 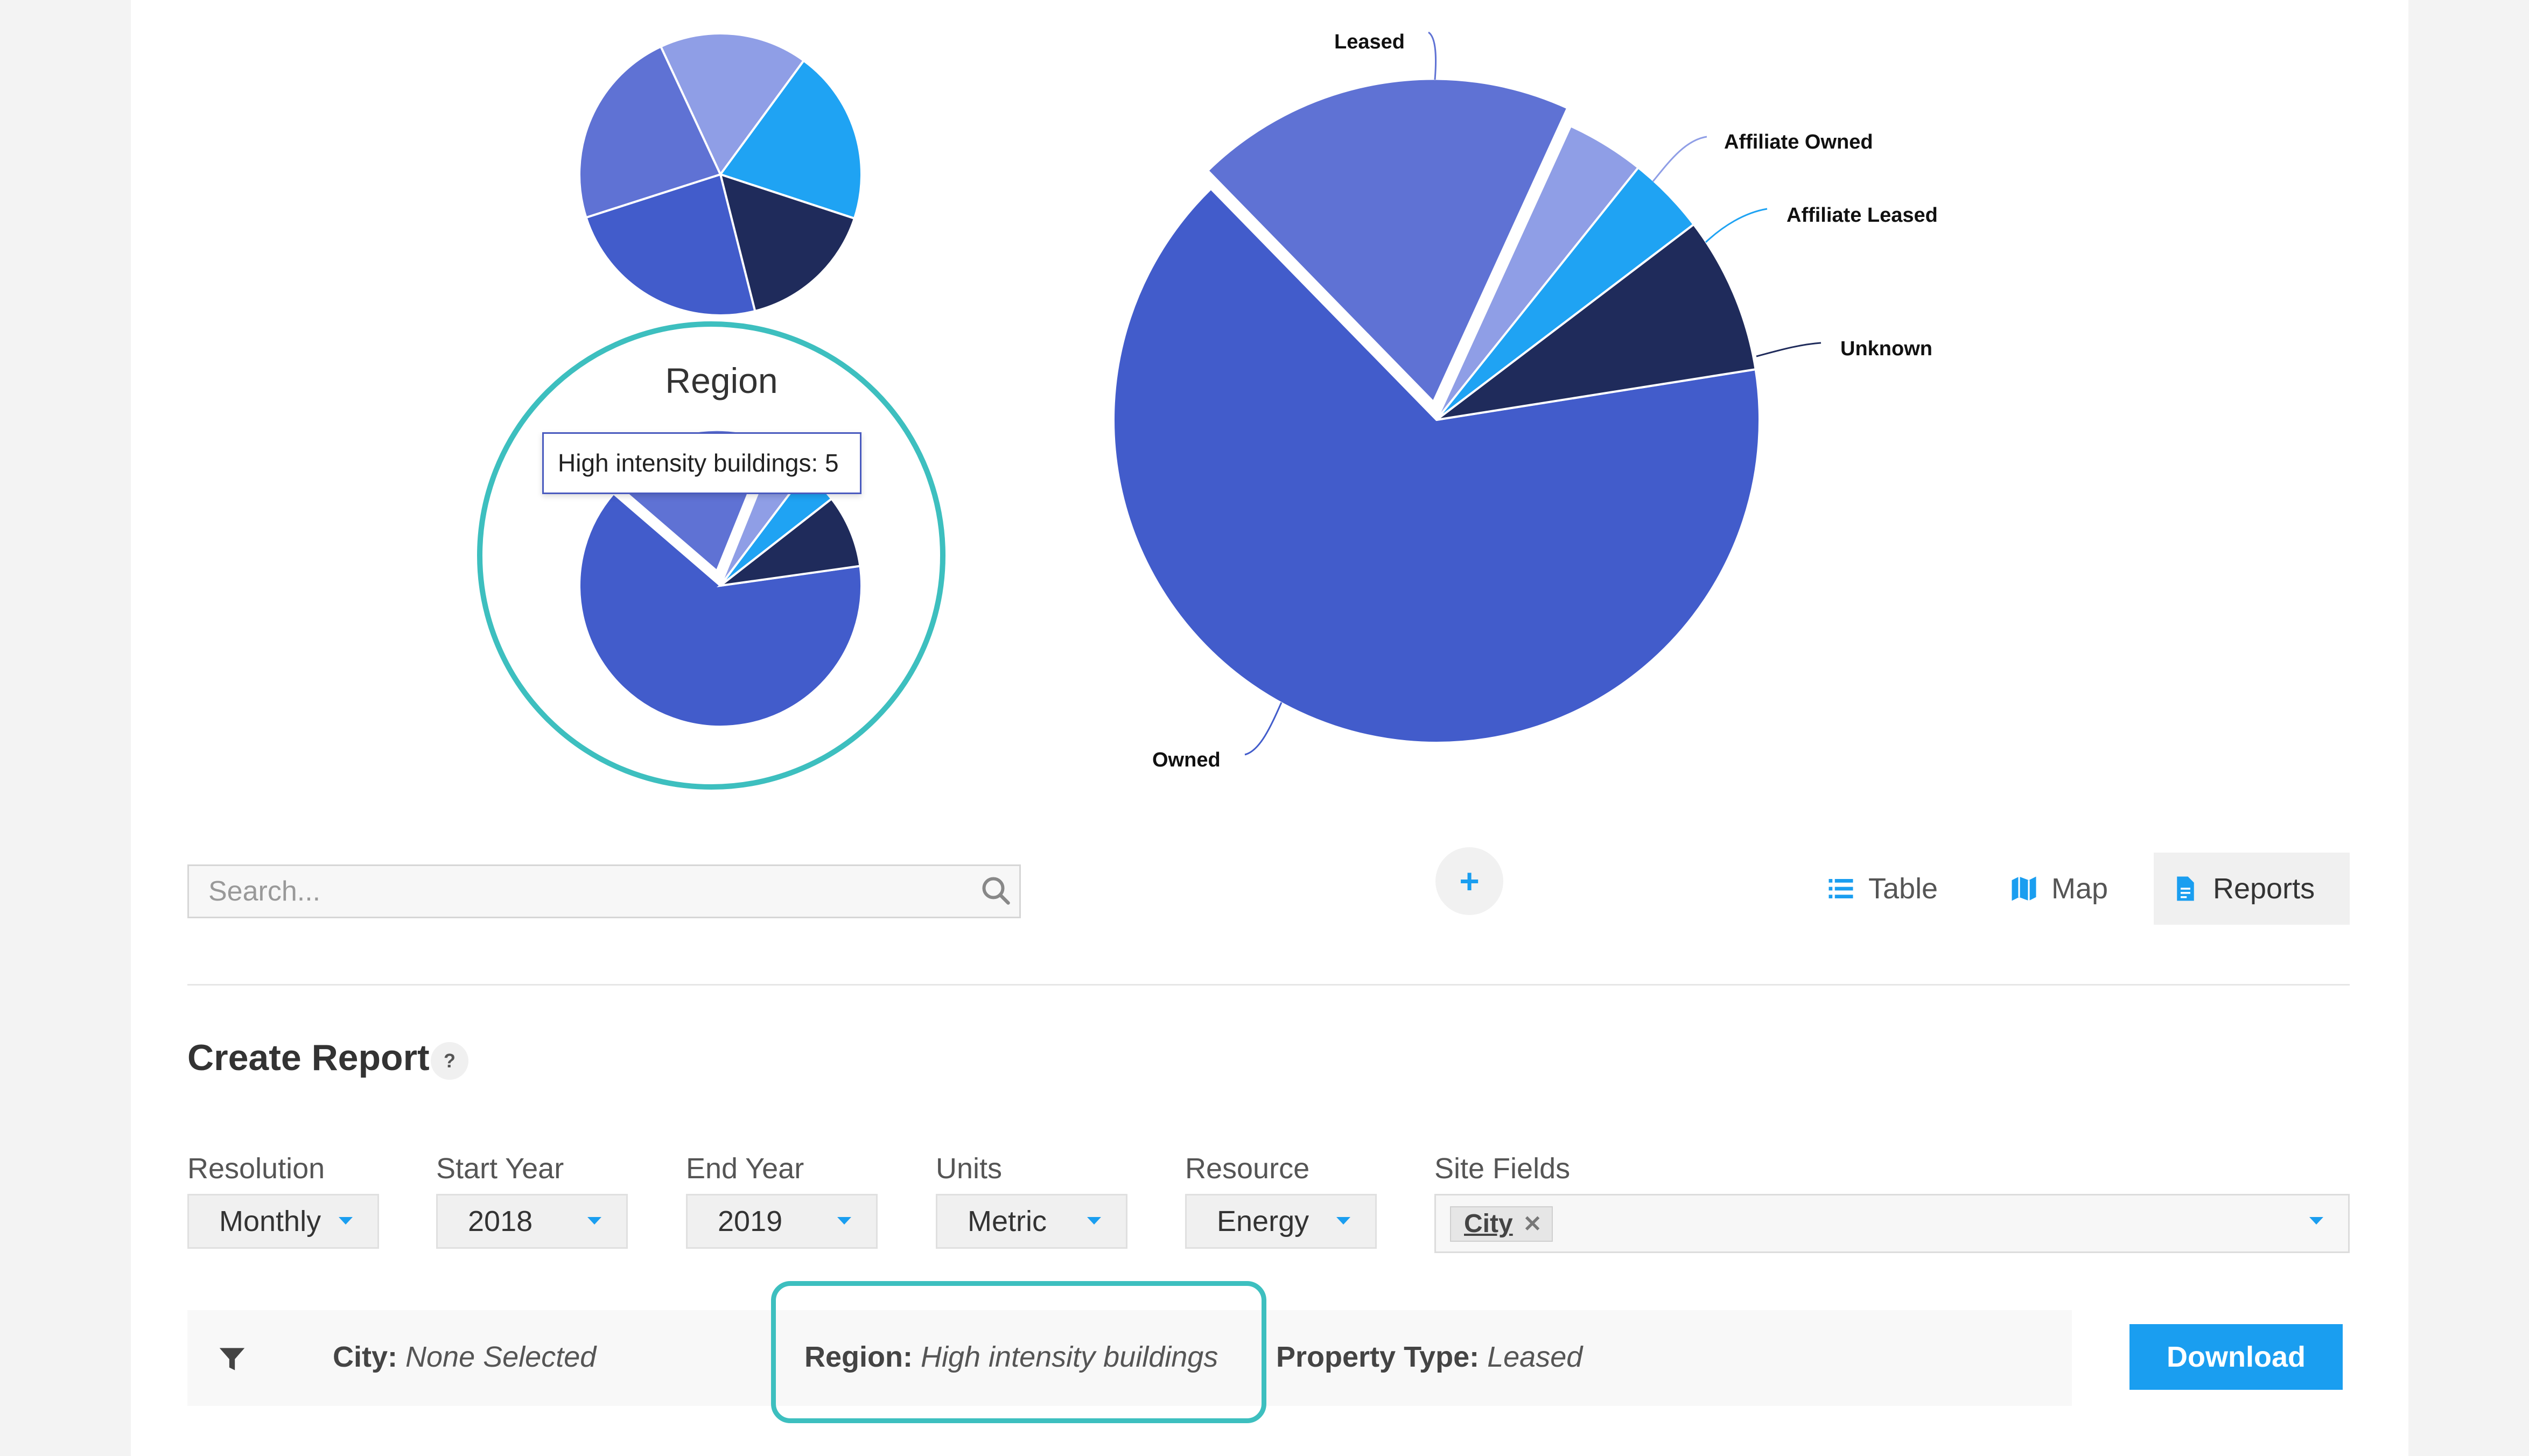 What do you see at coordinates (1886, 348) in the screenshot?
I see `label-unknown: Unknown` at bounding box center [1886, 348].